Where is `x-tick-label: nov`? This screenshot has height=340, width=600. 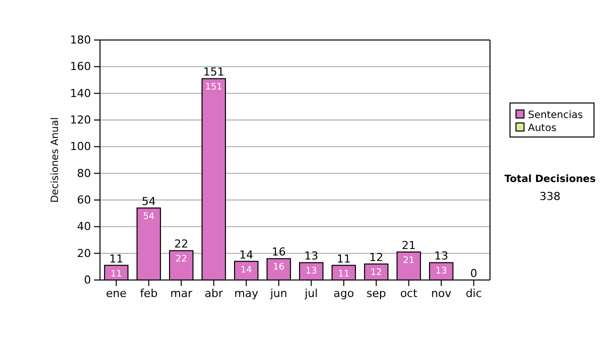
x-tick-label: nov is located at coordinates (441, 293).